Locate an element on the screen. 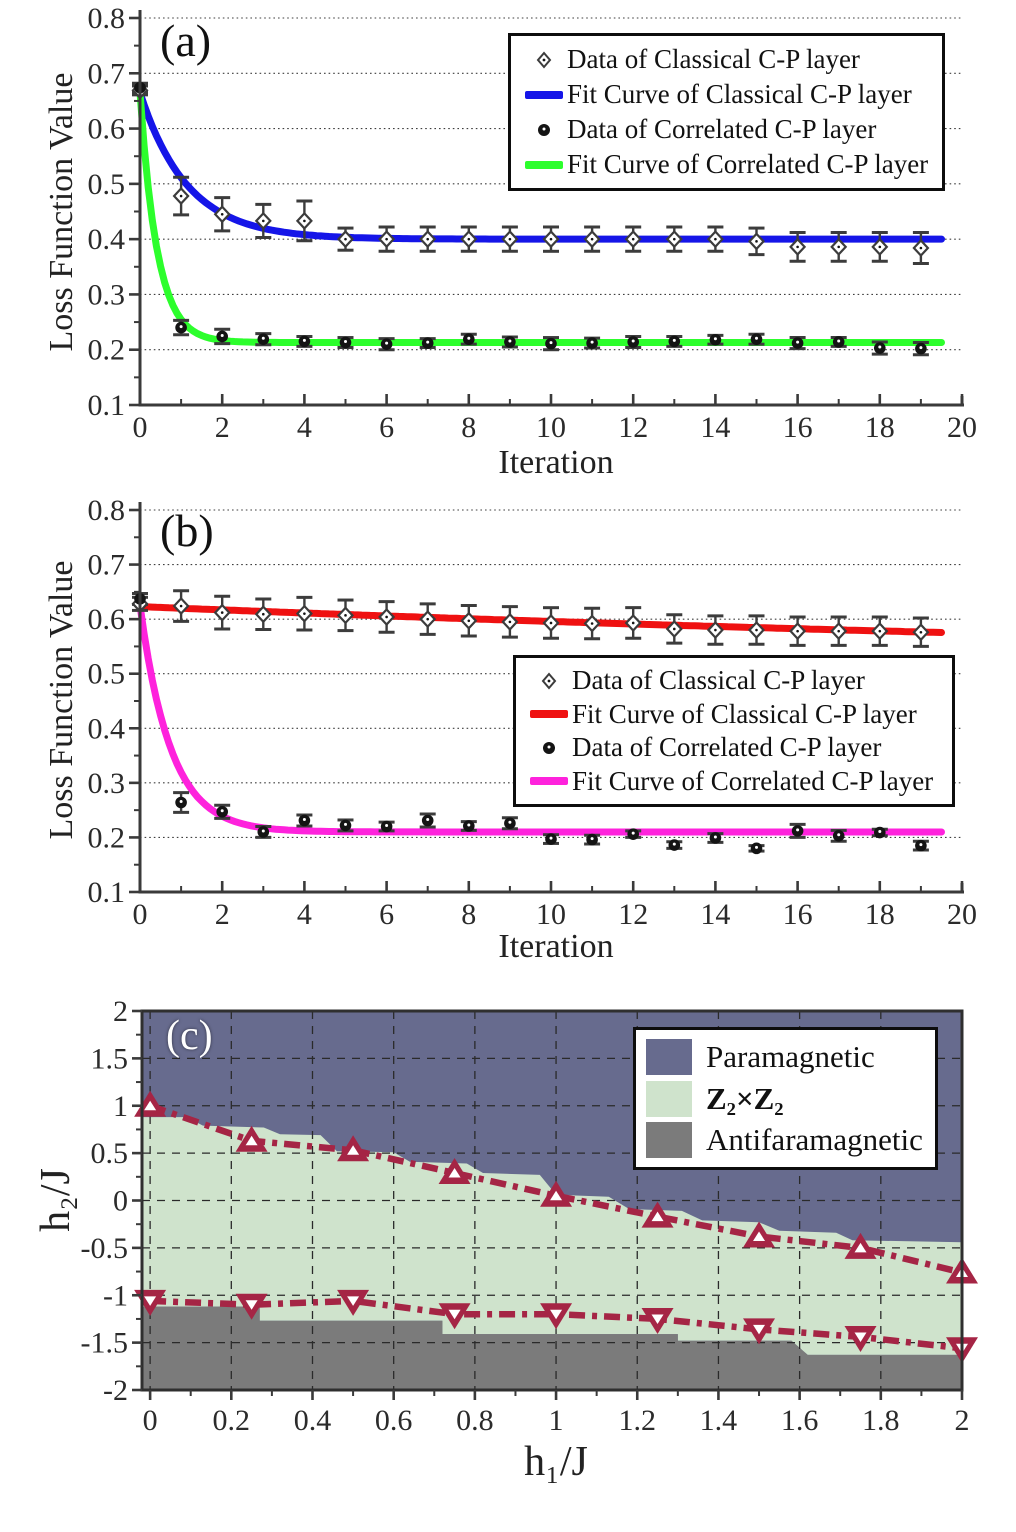  svg-text: 1.6 is located at coordinates (800, 1420).